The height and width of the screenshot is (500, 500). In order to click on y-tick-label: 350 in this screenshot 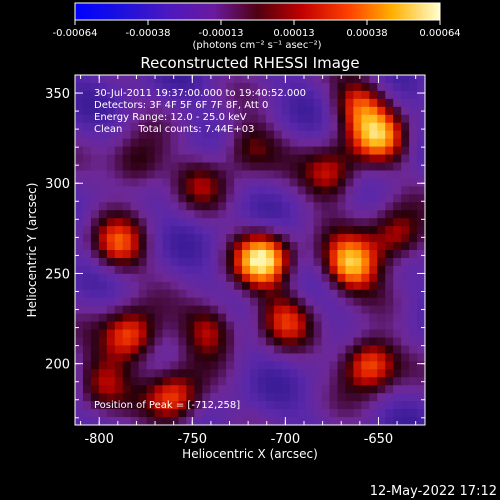, I will do `click(57, 94)`.